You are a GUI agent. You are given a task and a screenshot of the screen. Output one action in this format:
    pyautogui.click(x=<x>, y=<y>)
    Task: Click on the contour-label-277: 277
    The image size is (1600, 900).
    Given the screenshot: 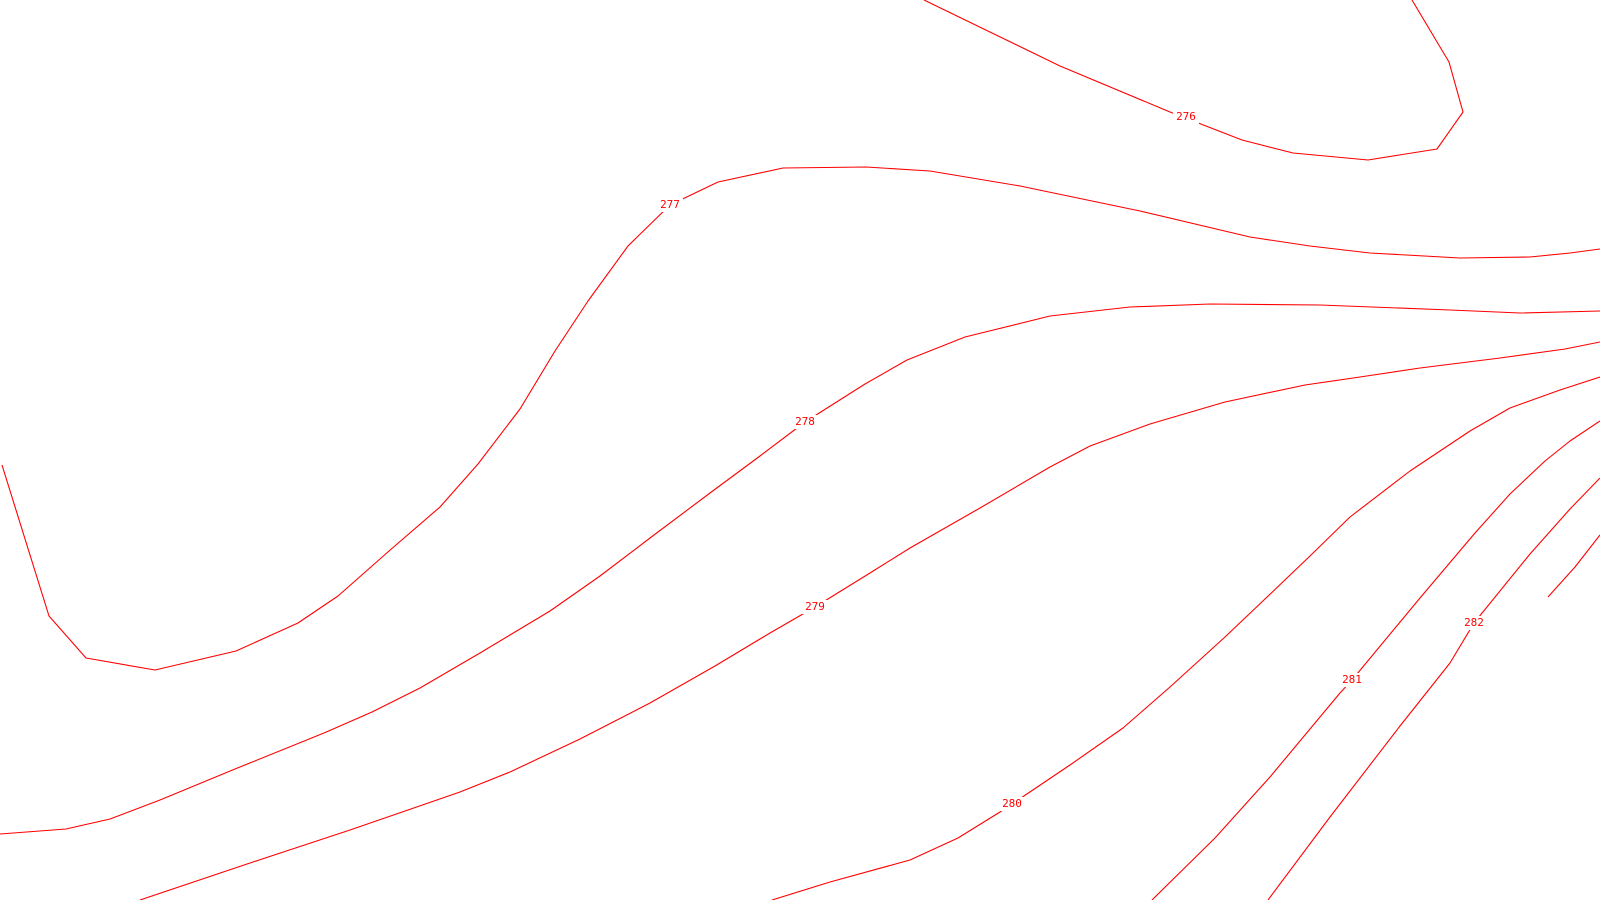 What is the action you would take?
    pyautogui.click(x=670, y=204)
    